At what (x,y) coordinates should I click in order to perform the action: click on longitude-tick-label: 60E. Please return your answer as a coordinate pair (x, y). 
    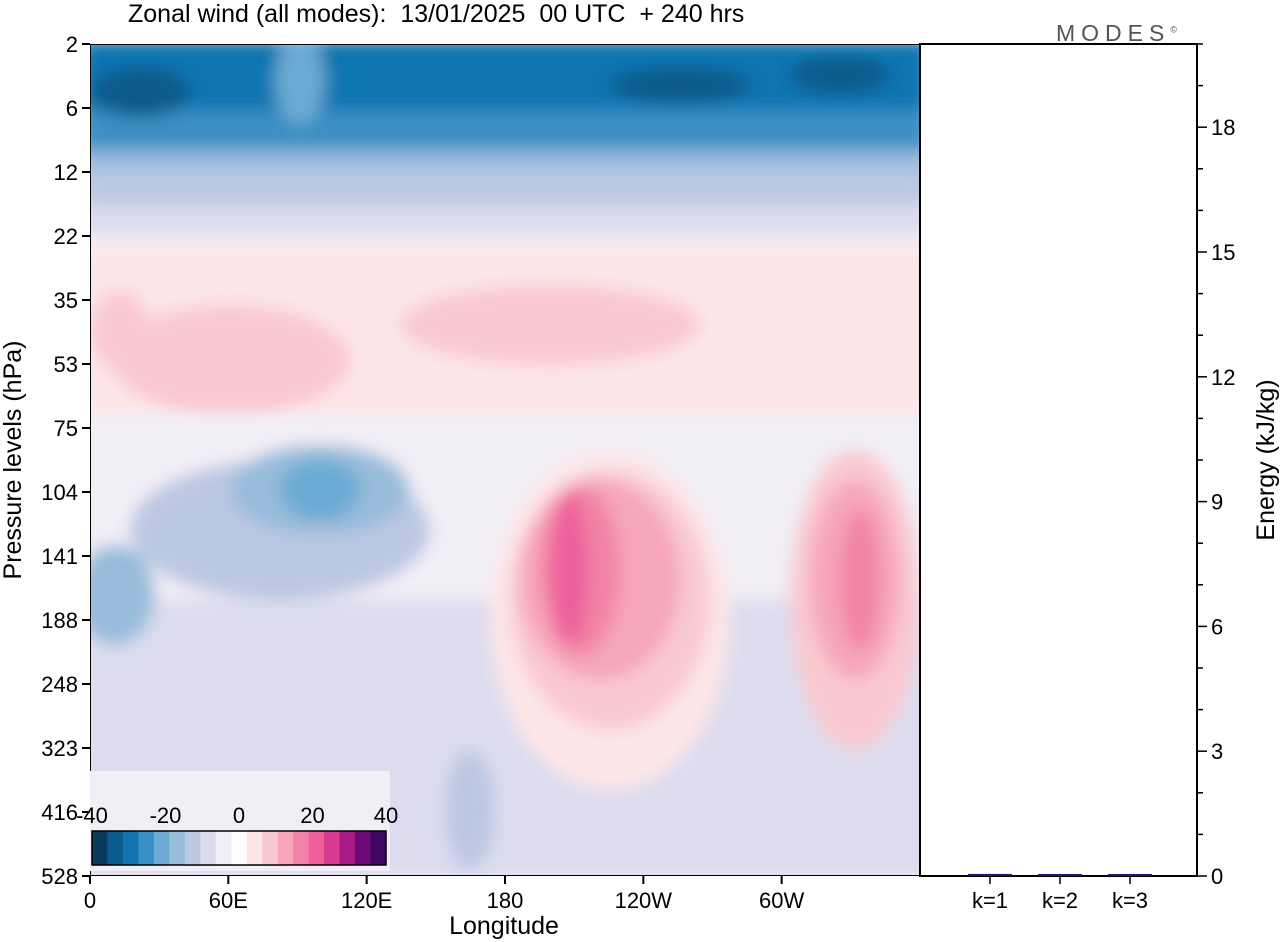
    Looking at the image, I should click on (228, 900).